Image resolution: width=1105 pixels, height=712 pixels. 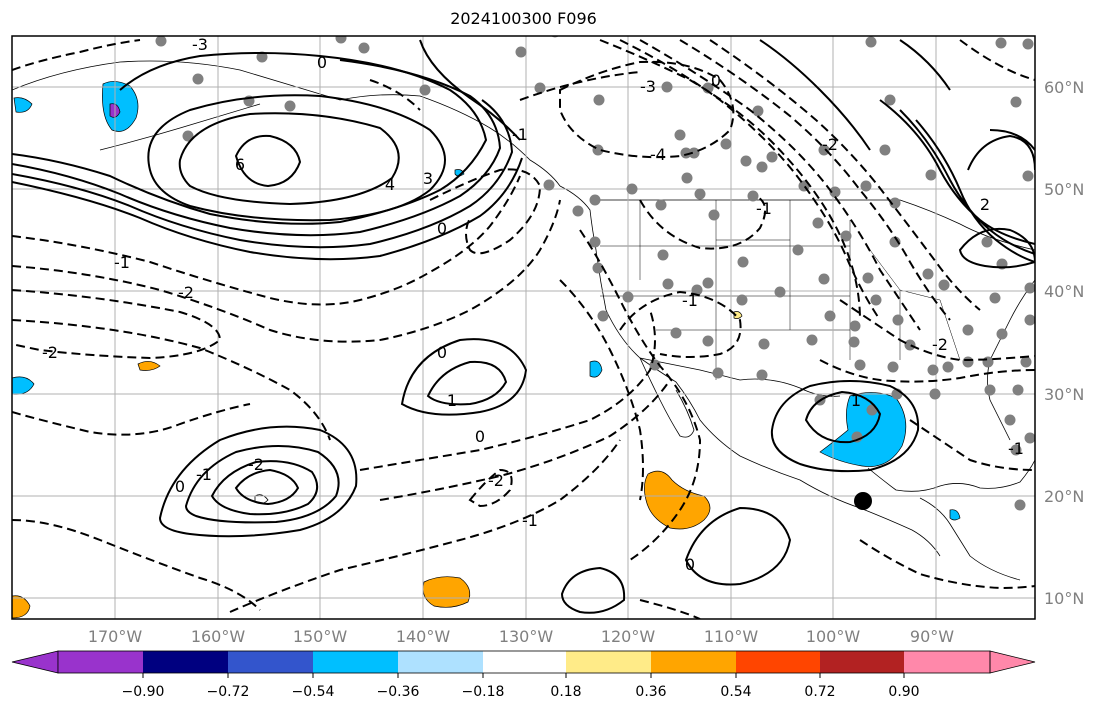 What do you see at coordinates (1064, 343) in the screenshot?
I see `lat-labels: 60°N 50°N 40°N 30°N 20°N 10°N` at bounding box center [1064, 343].